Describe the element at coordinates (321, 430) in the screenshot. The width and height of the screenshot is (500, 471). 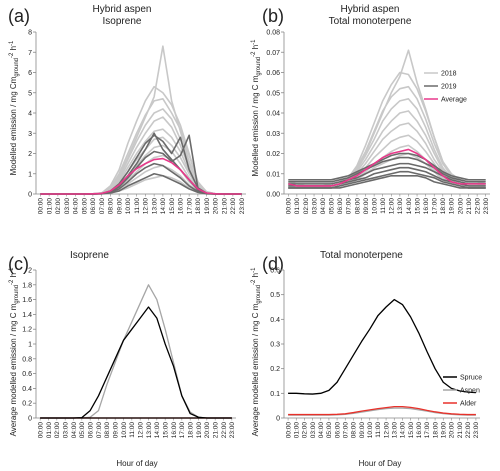
I see `panel-d-x-tick-label: 04:00` at that location.